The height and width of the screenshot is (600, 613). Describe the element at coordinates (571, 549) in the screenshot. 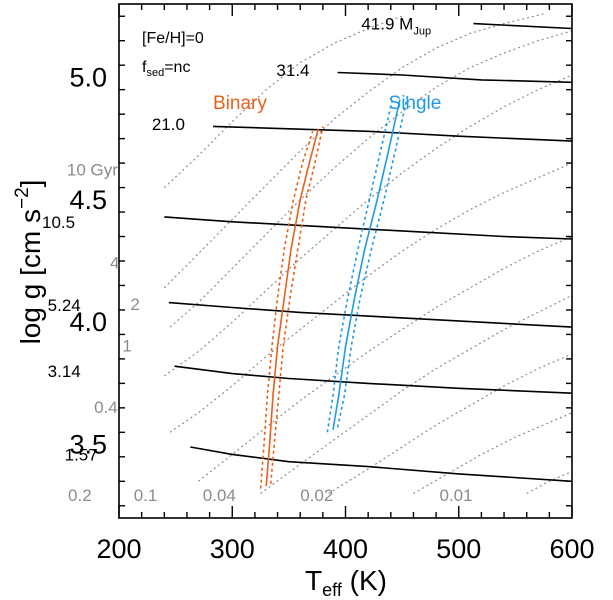

I see `x-tick-label: 600` at that location.